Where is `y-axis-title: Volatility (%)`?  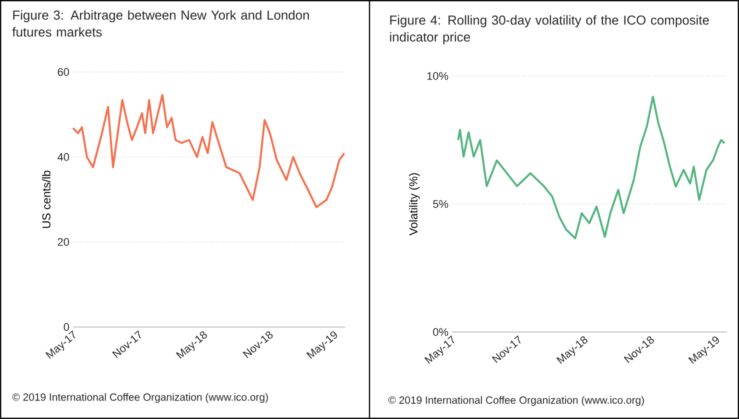 y-axis-title: Volatility (%) is located at coordinates (414, 204).